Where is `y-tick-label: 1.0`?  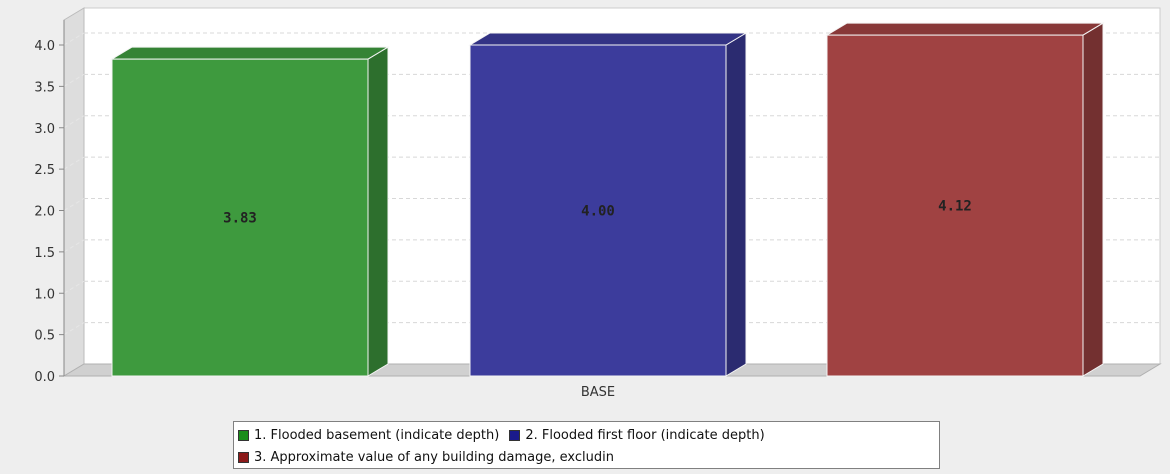 y-tick-label: 1.0 is located at coordinates (44, 294).